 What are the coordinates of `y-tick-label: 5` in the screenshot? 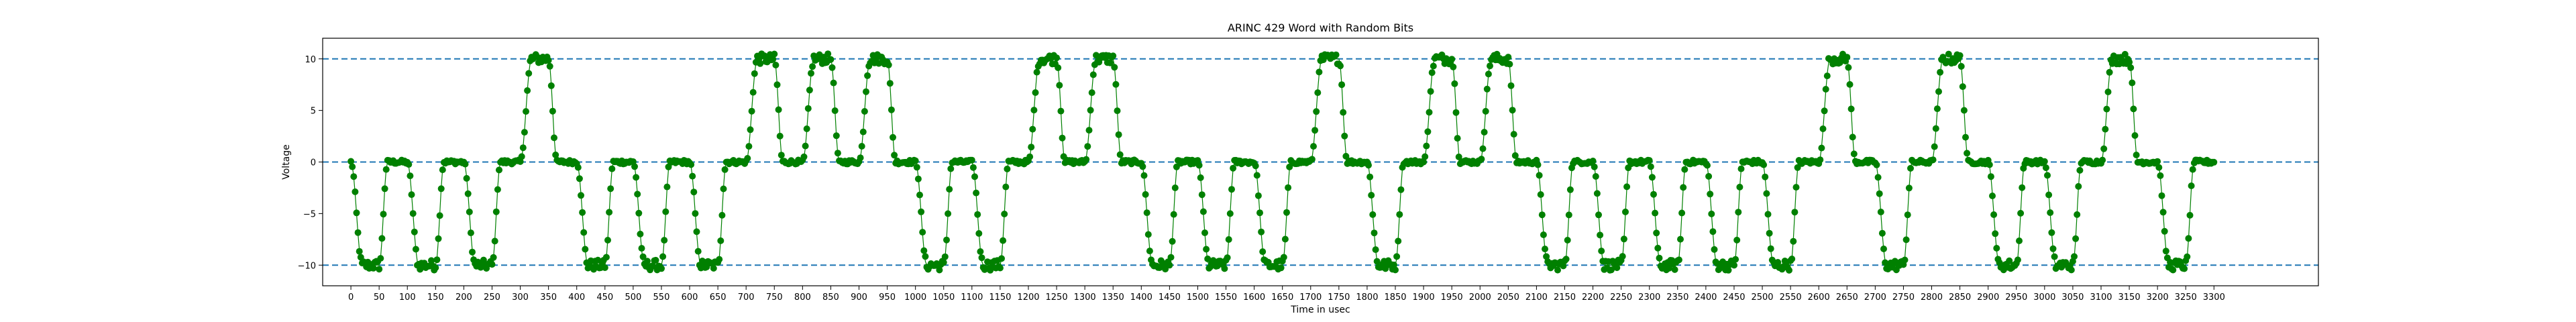 It's located at (313, 112).